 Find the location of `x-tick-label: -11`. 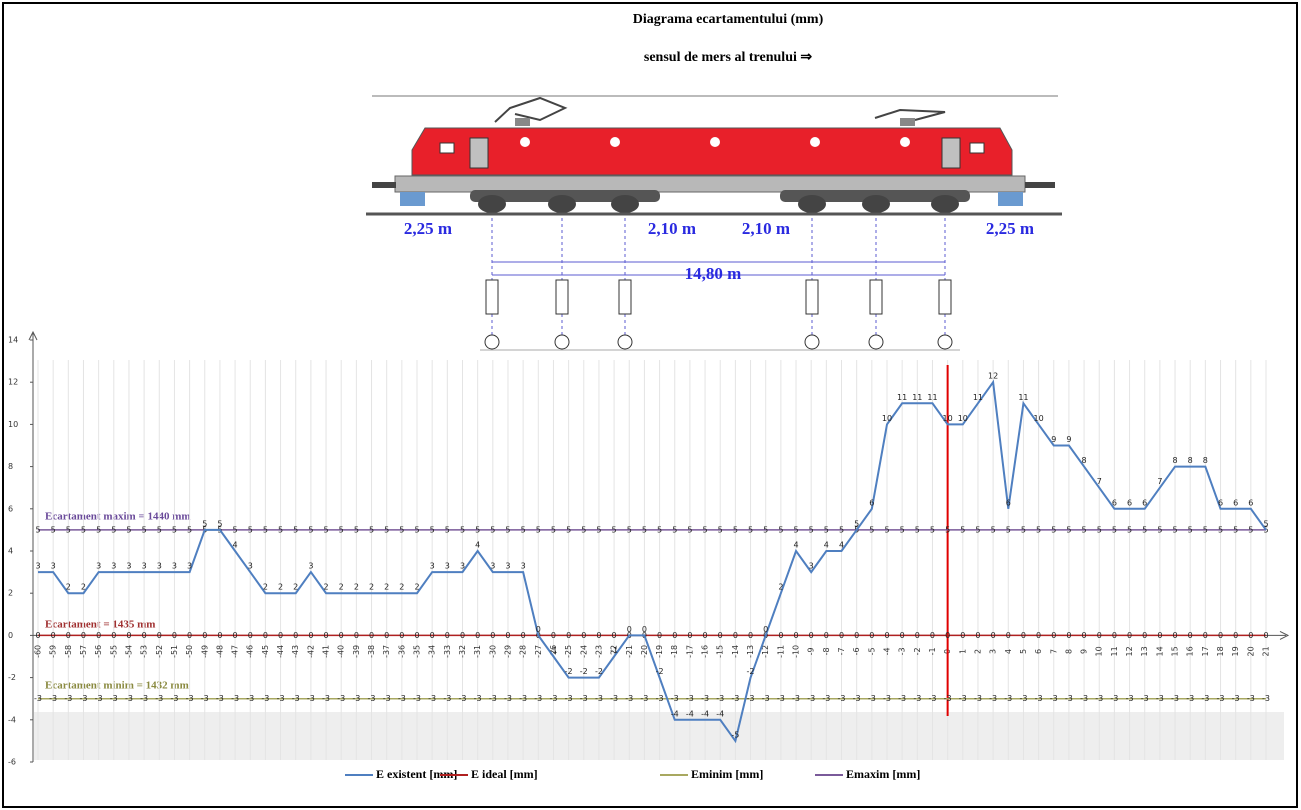

x-tick-label: -11 is located at coordinates (780, 651).